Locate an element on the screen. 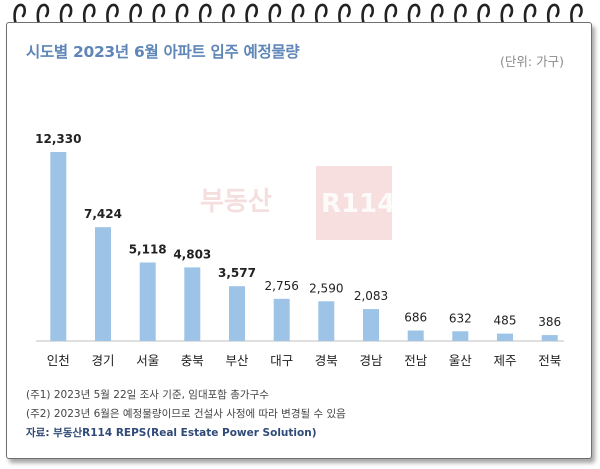 The width and height of the screenshot is (600, 469). footnote-1: (주1) 2023년 5월 22일 조사 기준, 임대포함 총가구수 is located at coordinates (147, 395).